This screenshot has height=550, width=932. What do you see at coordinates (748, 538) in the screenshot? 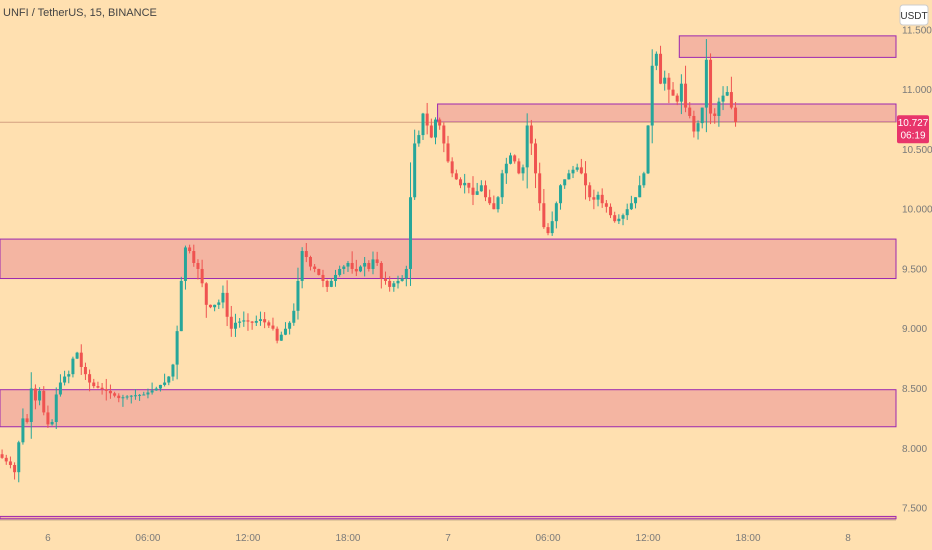
I see `x-tick-label: 18:00` at bounding box center [748, 538].